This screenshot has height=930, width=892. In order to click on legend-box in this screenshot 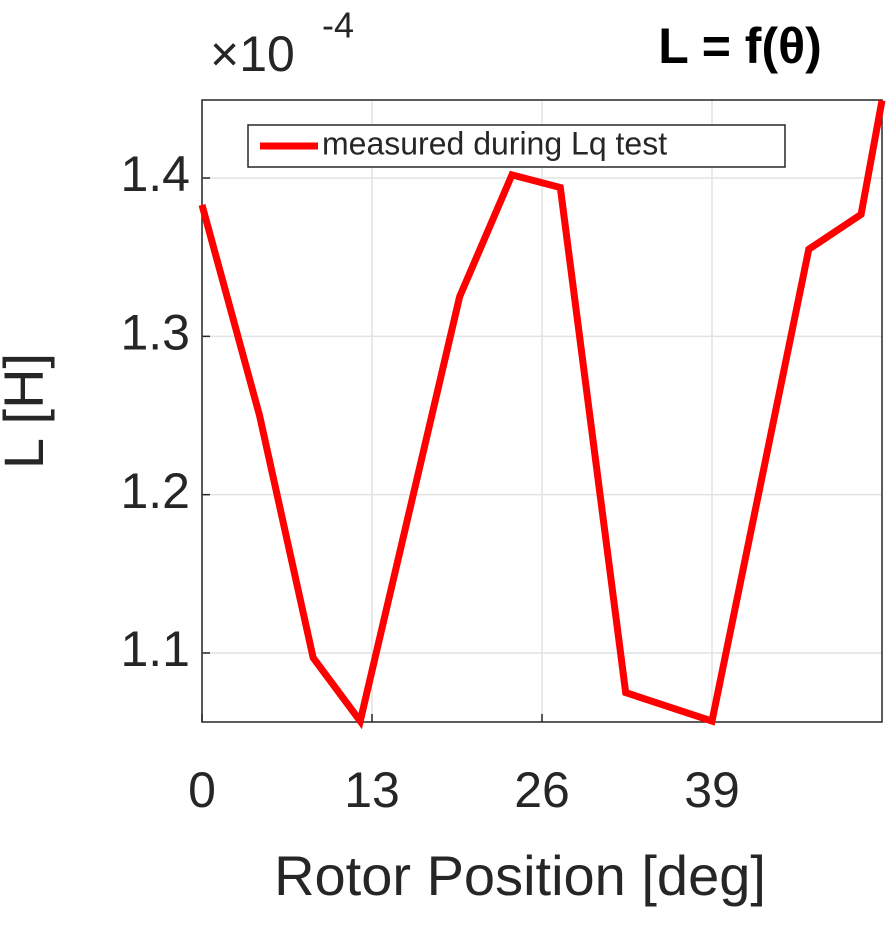, I will do `click(516, 146)`.